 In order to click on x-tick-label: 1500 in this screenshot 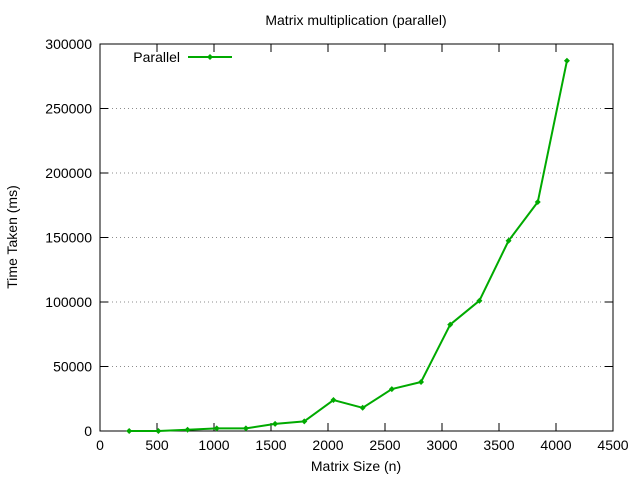, I will do `click(270, 445)`.